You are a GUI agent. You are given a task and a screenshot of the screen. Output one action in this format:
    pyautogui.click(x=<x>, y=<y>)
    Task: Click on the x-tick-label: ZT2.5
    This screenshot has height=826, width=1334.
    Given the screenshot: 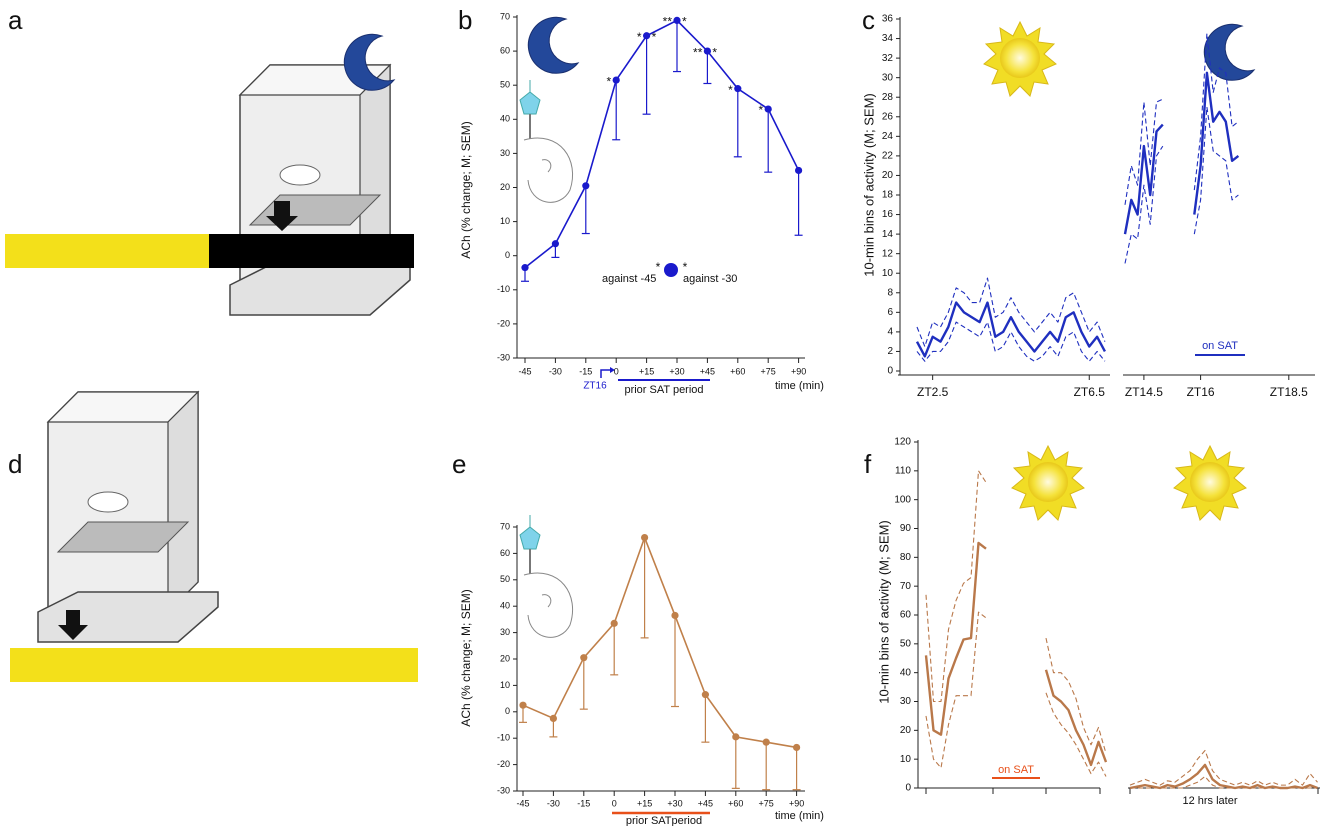 What is the action you would take?
    pyautogui.click(x=933, y=392)
    